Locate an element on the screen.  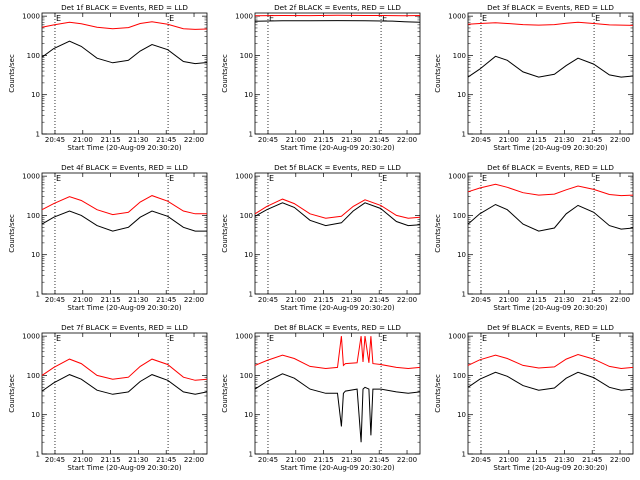
panel-title: Det 4f BLACK = Events, RED = LLD is located at coordinates (124, 167).